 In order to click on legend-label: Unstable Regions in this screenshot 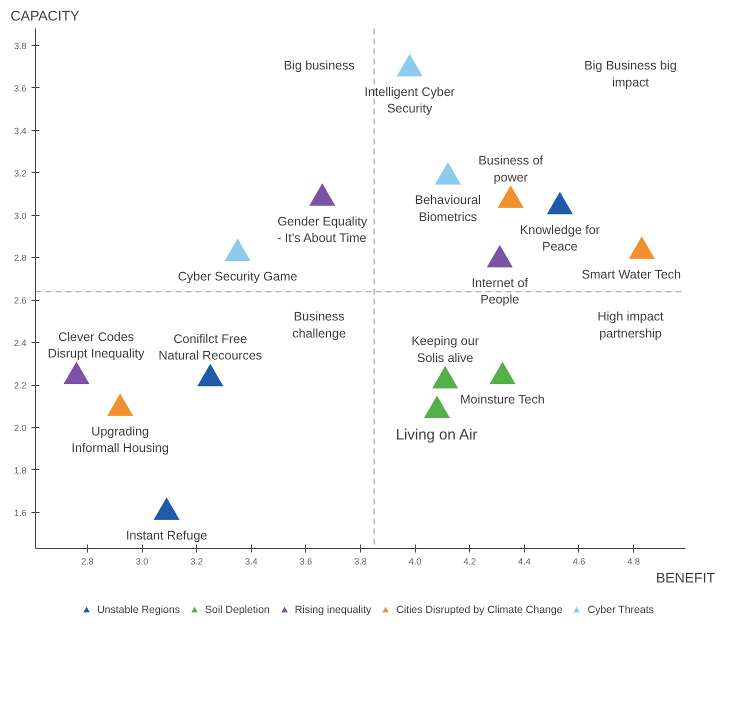, I will do `click(138, 610)`.